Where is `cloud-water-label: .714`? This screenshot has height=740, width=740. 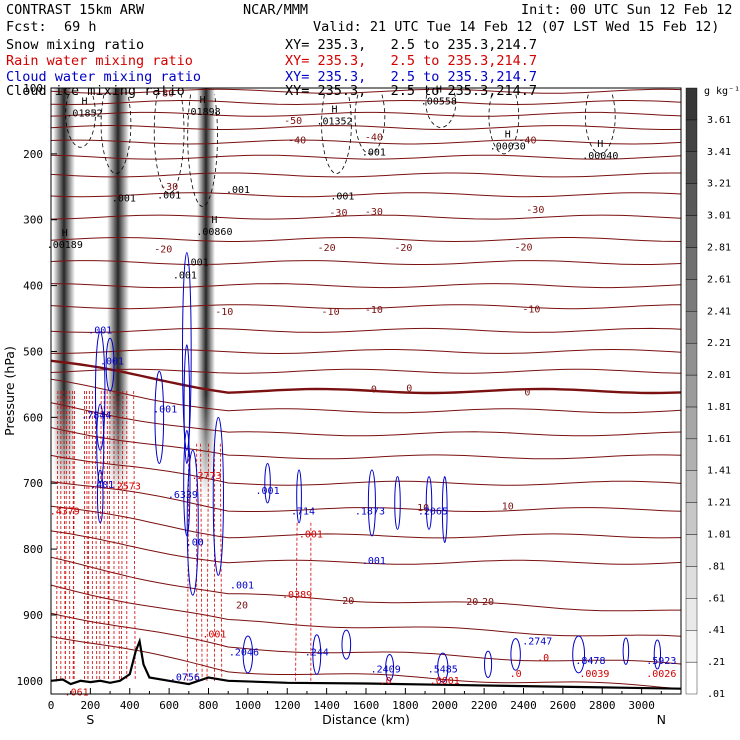 cloud-water-label: .714 is located at coordinates (303, 512).